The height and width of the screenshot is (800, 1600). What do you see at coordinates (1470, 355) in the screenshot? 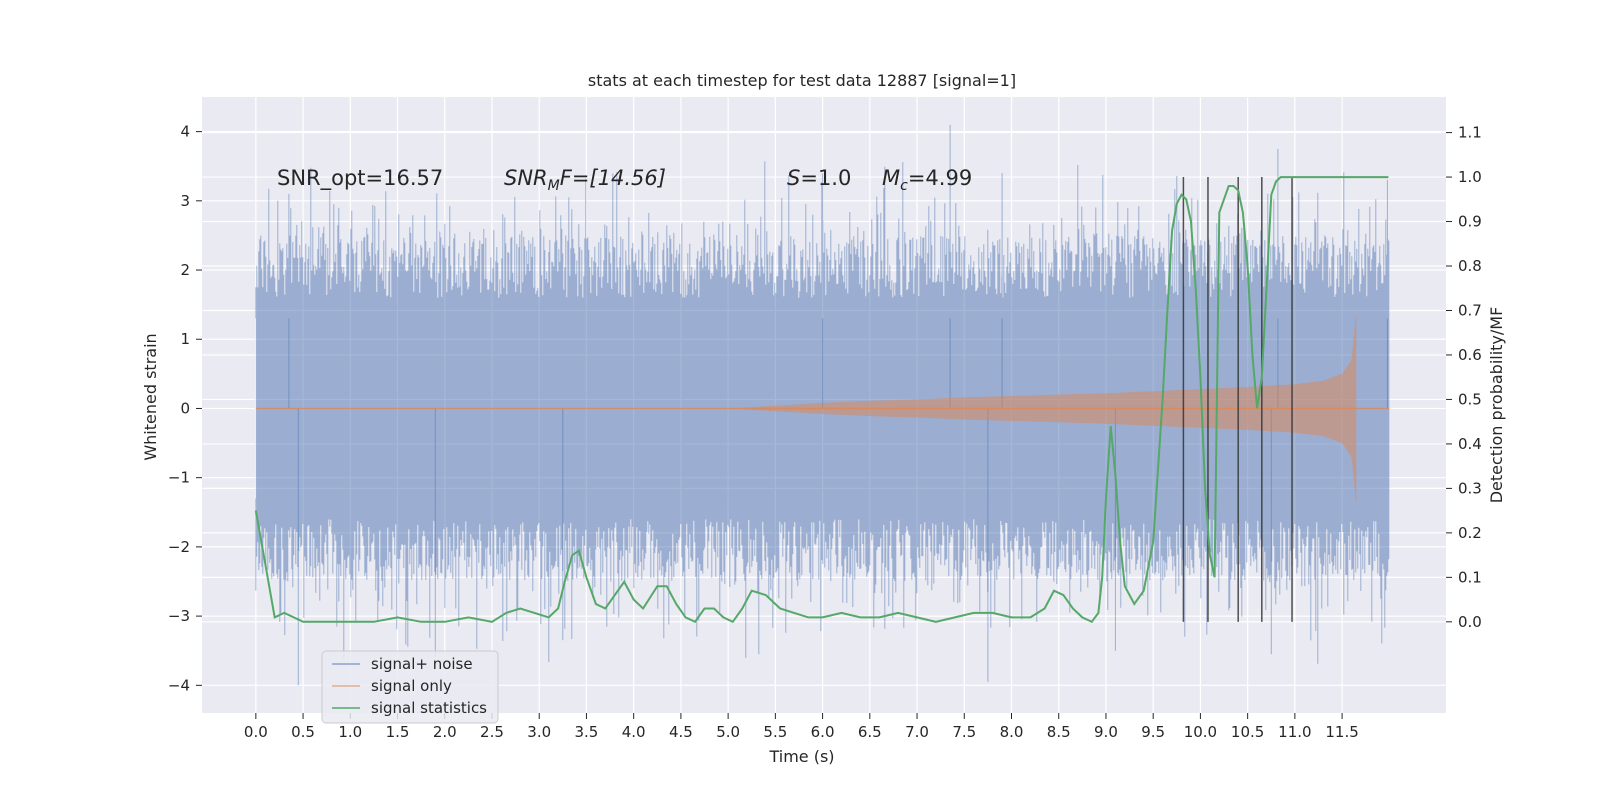
I see `y2-tick-label: 0.6` at bounding box center [1470, 355].